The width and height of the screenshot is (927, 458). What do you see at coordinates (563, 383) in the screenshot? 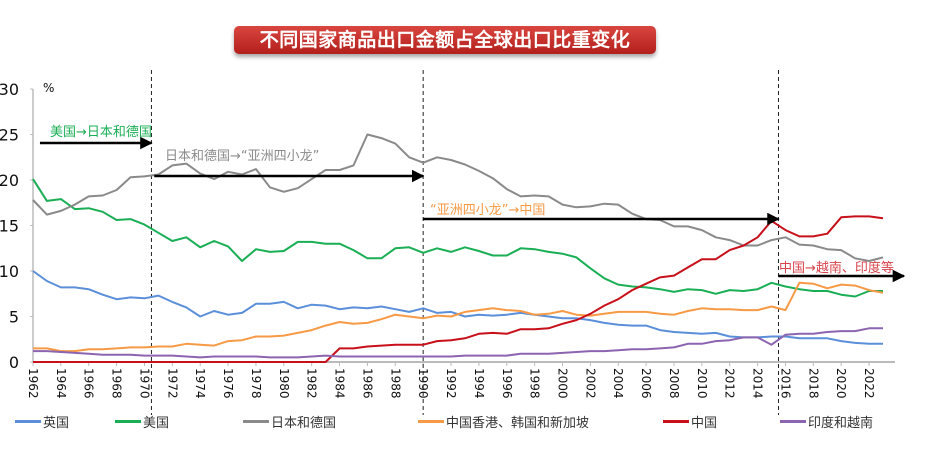
I see `x-tick-label: 2000` at bounding box center [563, 383].